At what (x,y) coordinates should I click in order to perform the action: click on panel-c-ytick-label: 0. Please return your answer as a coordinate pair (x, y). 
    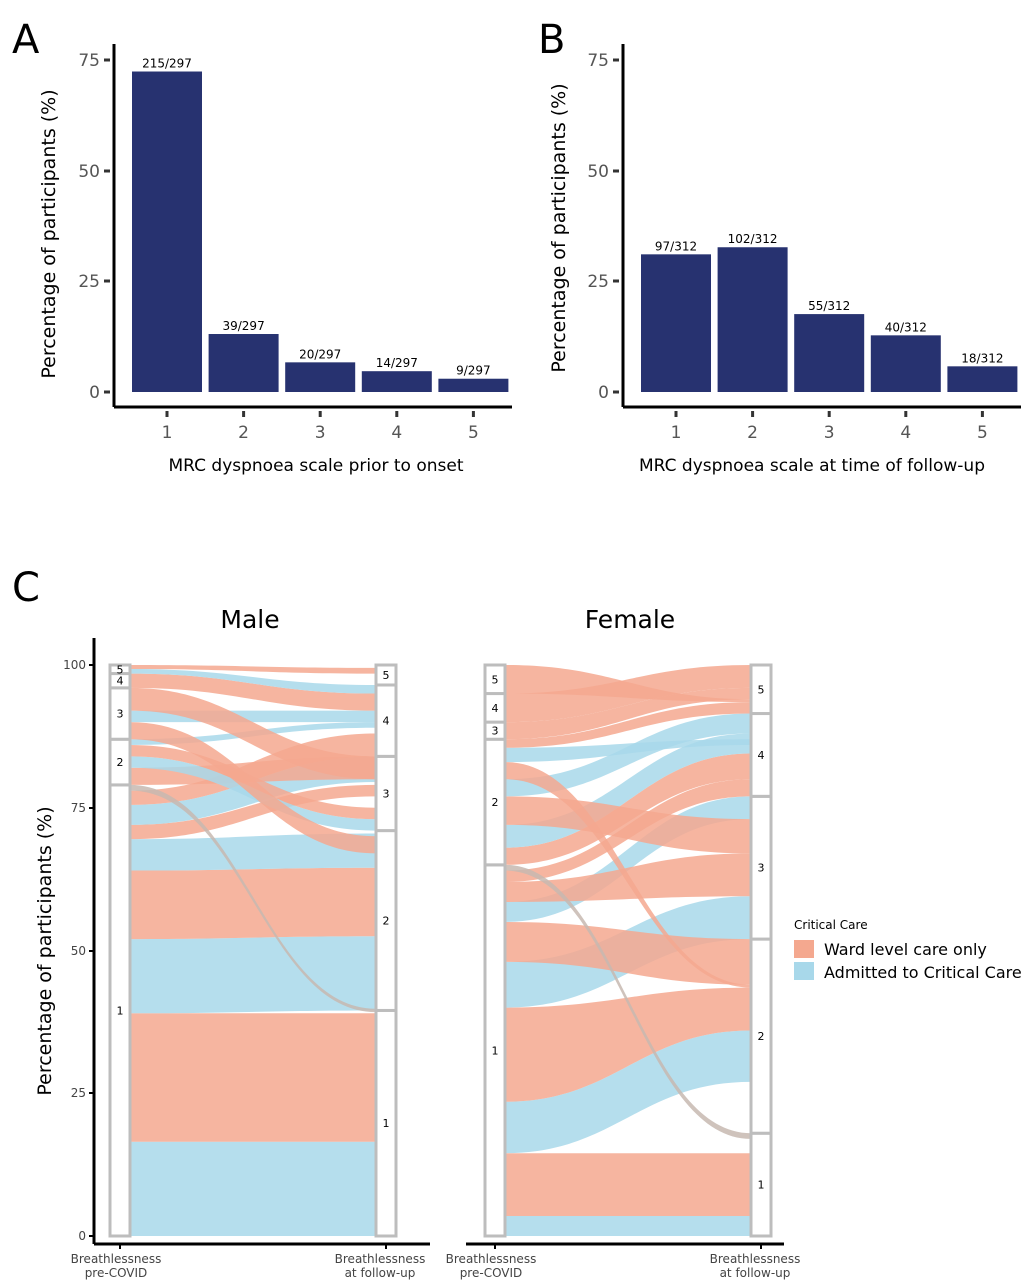
    Looking at the image, I should click on (82, 1236).